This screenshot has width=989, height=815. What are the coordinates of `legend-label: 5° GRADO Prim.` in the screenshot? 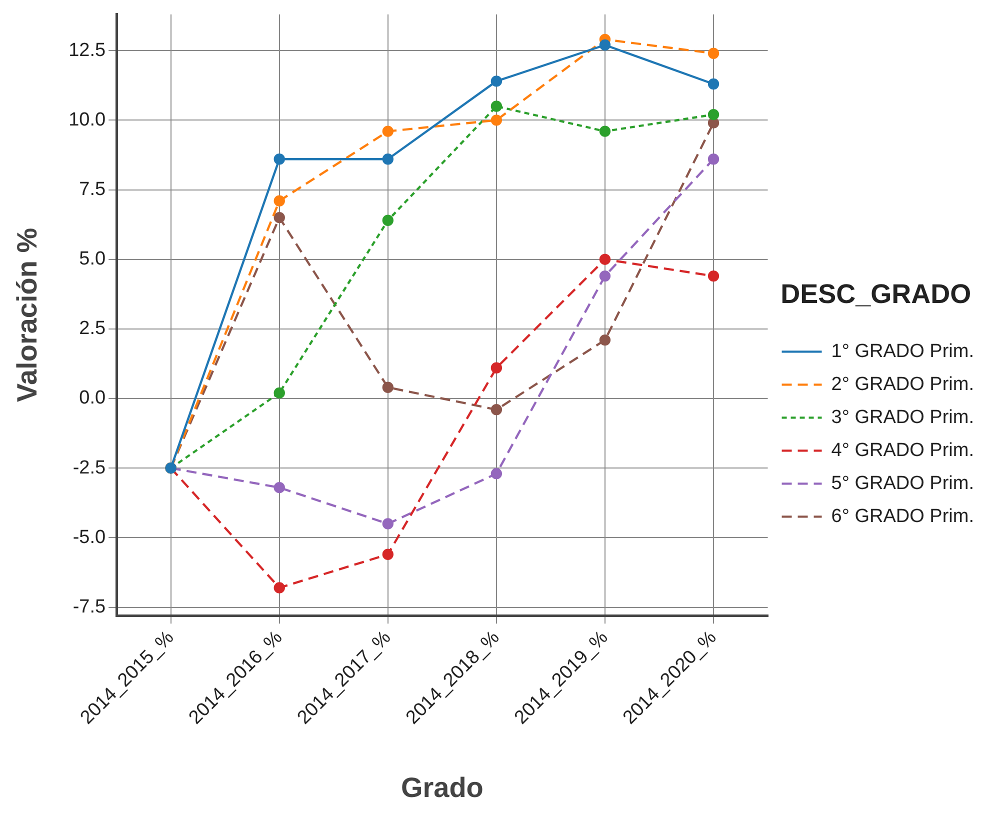 It's located at (902, 483).